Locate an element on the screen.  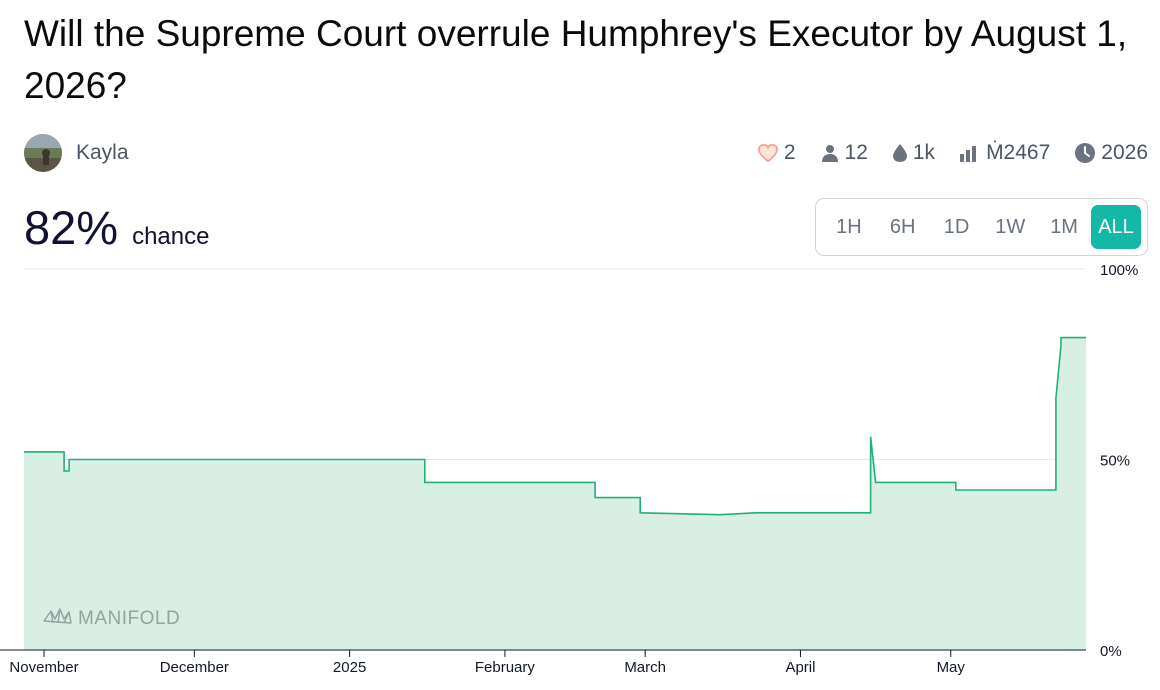
range-1d-button: 1D is located at coordinates (956, 226).